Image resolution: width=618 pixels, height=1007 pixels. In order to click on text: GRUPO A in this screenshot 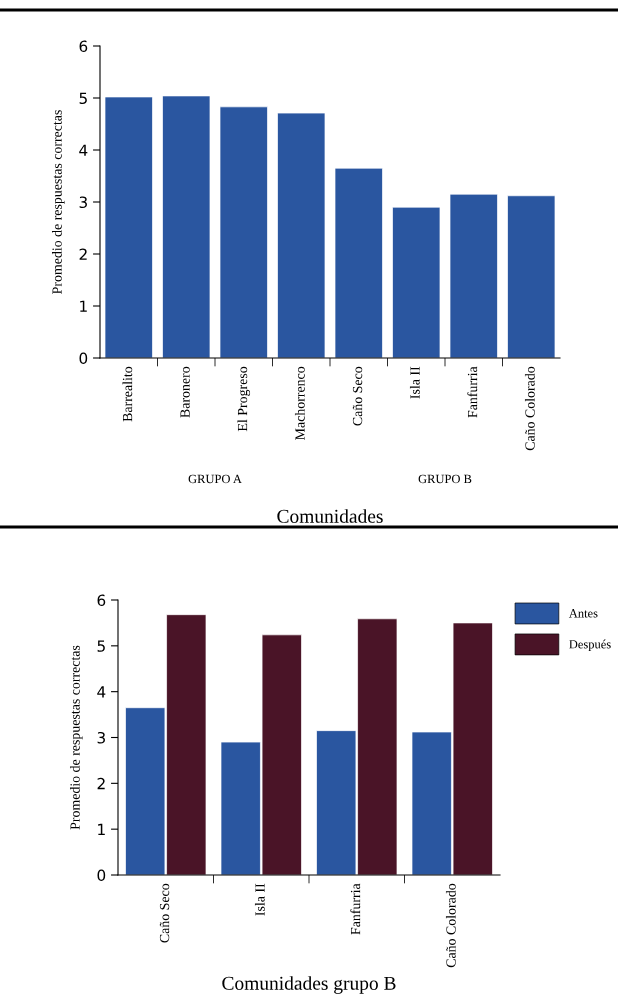, I will do `click(215, 479)`.